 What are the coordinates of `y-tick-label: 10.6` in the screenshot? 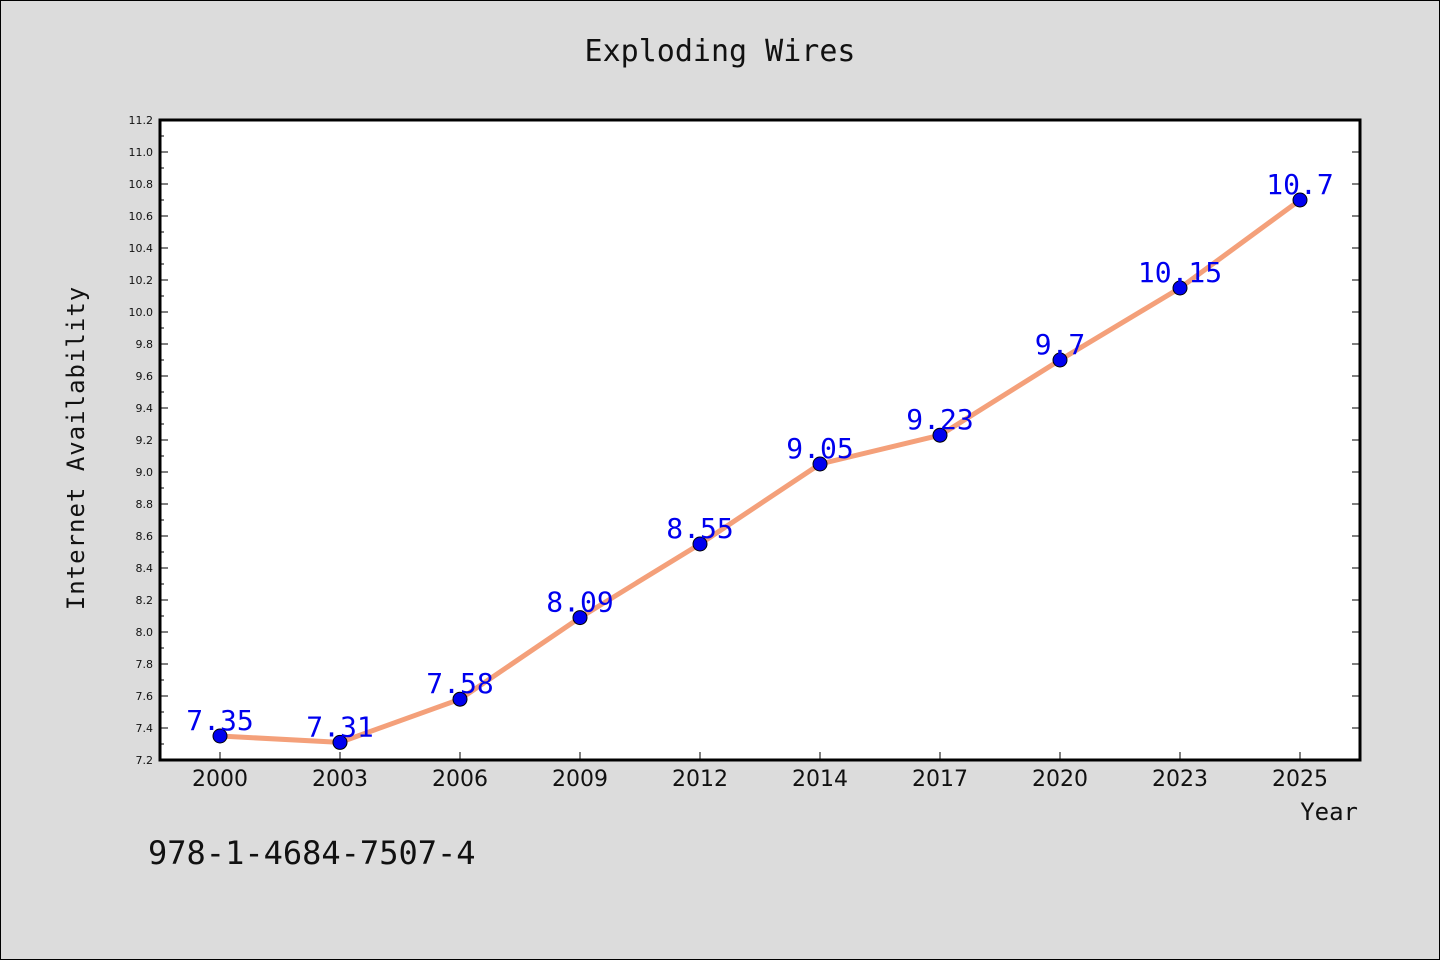 It's located at (141, 216).